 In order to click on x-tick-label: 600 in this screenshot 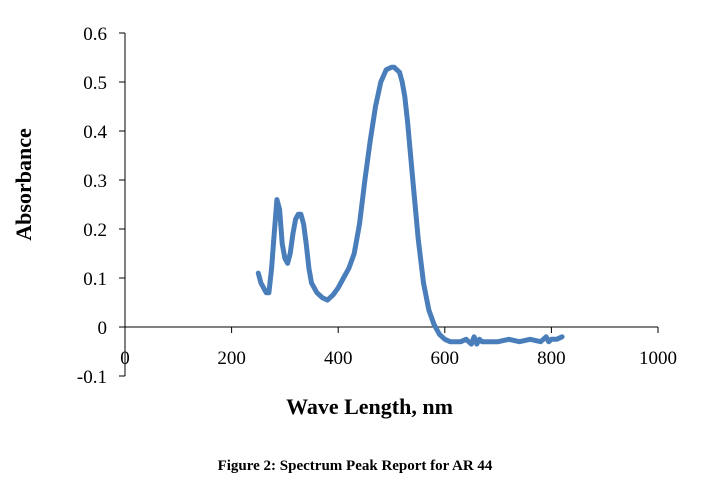, I will do `click(445, 358)`.